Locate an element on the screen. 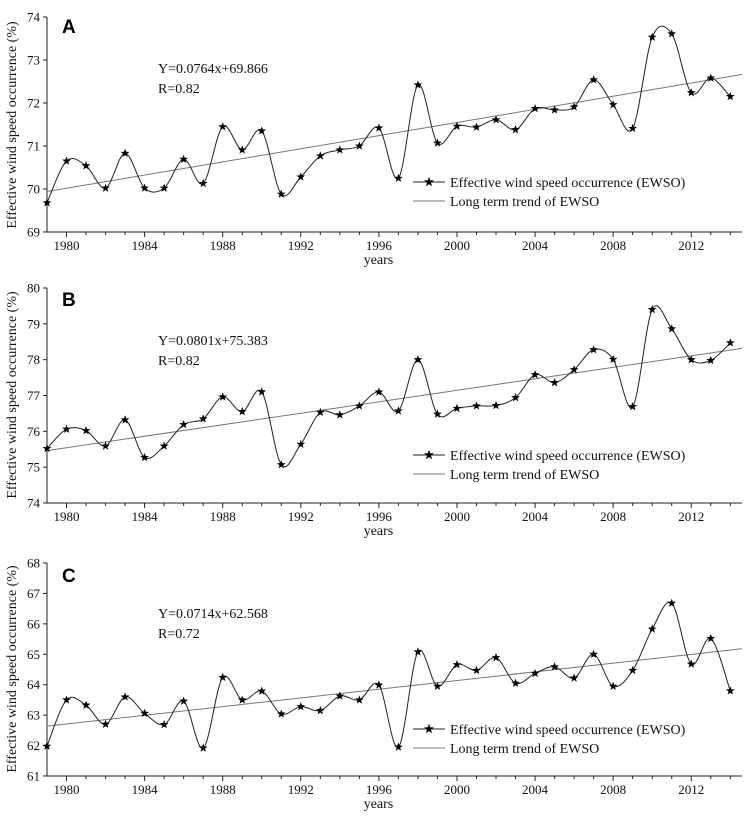 The image size is (747, 817). y-tick-label: 69 is located at coordinates (33, 232).